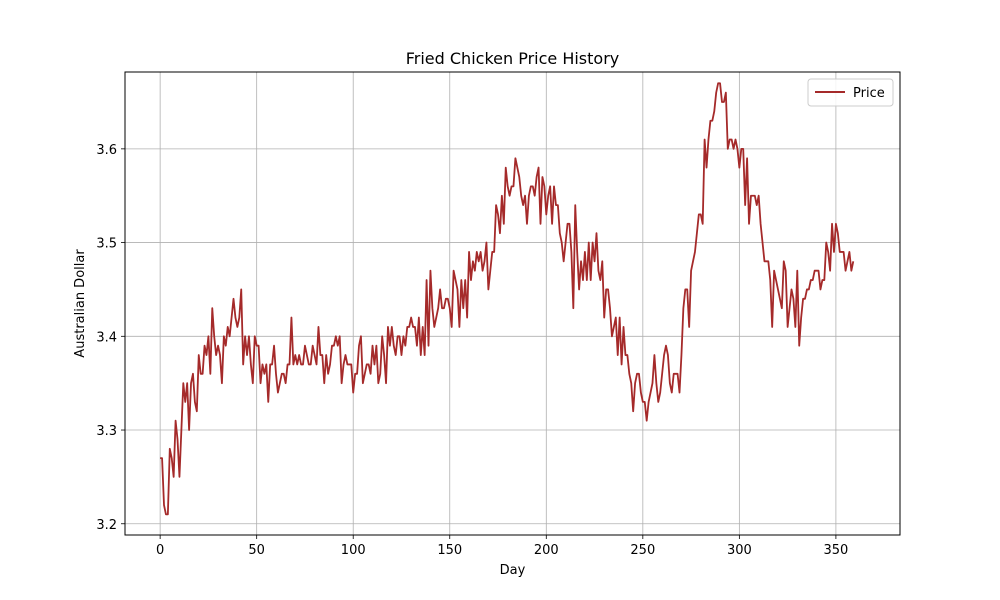 The width and height of the screenshot is (1000, 600). I want to click on y-tick-label: 3.5, so click(106, 244).